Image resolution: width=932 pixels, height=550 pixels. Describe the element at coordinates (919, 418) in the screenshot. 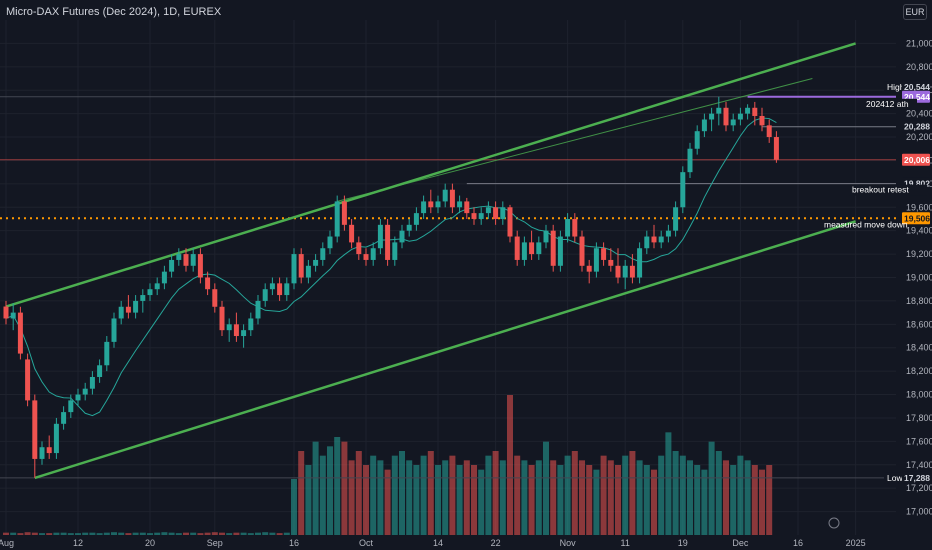

I see `y-tick-label: 17,800` at that location.